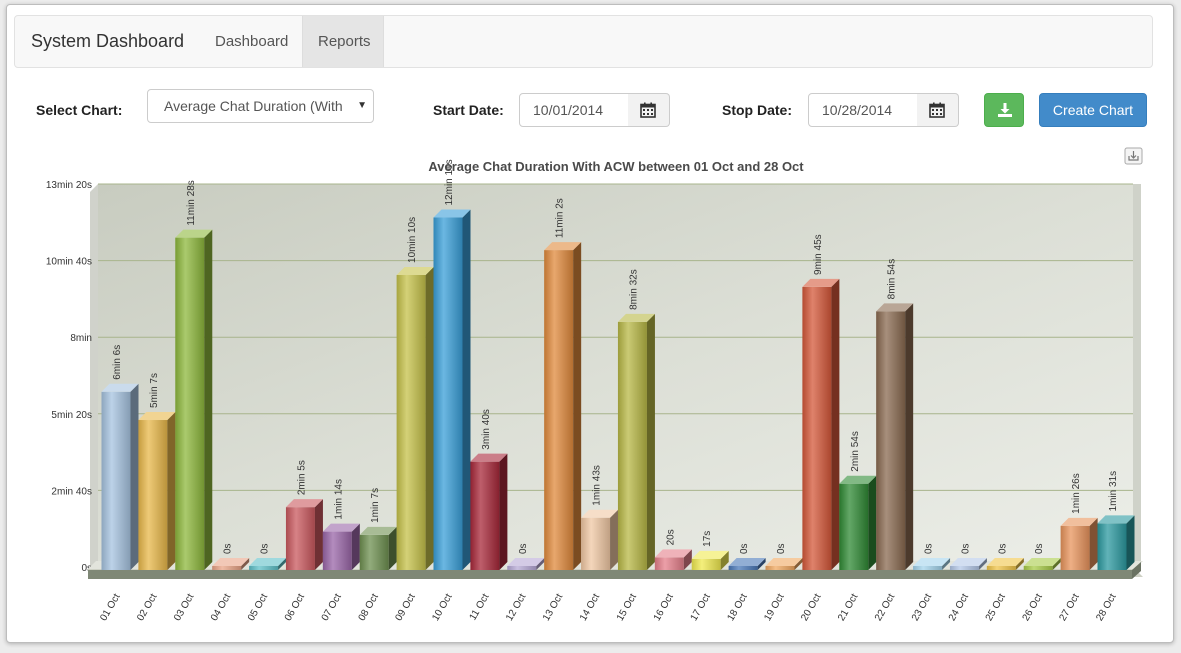 The image size is (1181, 653). What do you see at coordinates (590, 607) in the screenshot?
I see `x-tick-label: 14 Oct` at bounding box center [590, 607].